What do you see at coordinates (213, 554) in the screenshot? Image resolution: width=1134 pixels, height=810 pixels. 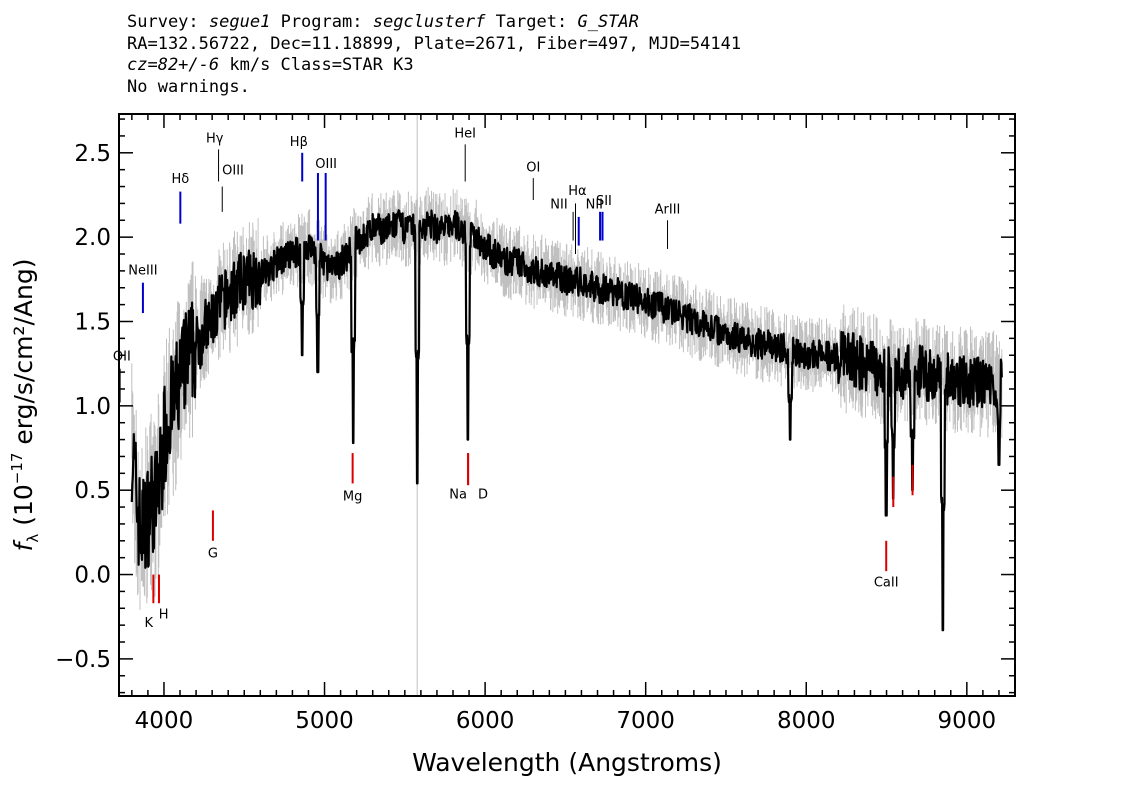 I see `line-label-g: G` at bounding box center [213, 554].